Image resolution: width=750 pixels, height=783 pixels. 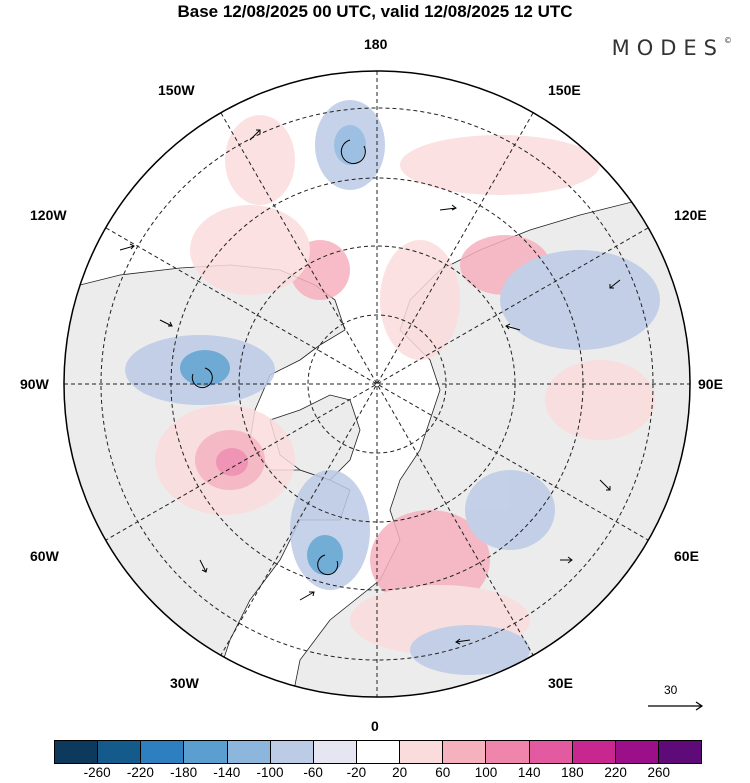 I want to click on colorbar-tick-label: 20, so click(x=400, y=772).